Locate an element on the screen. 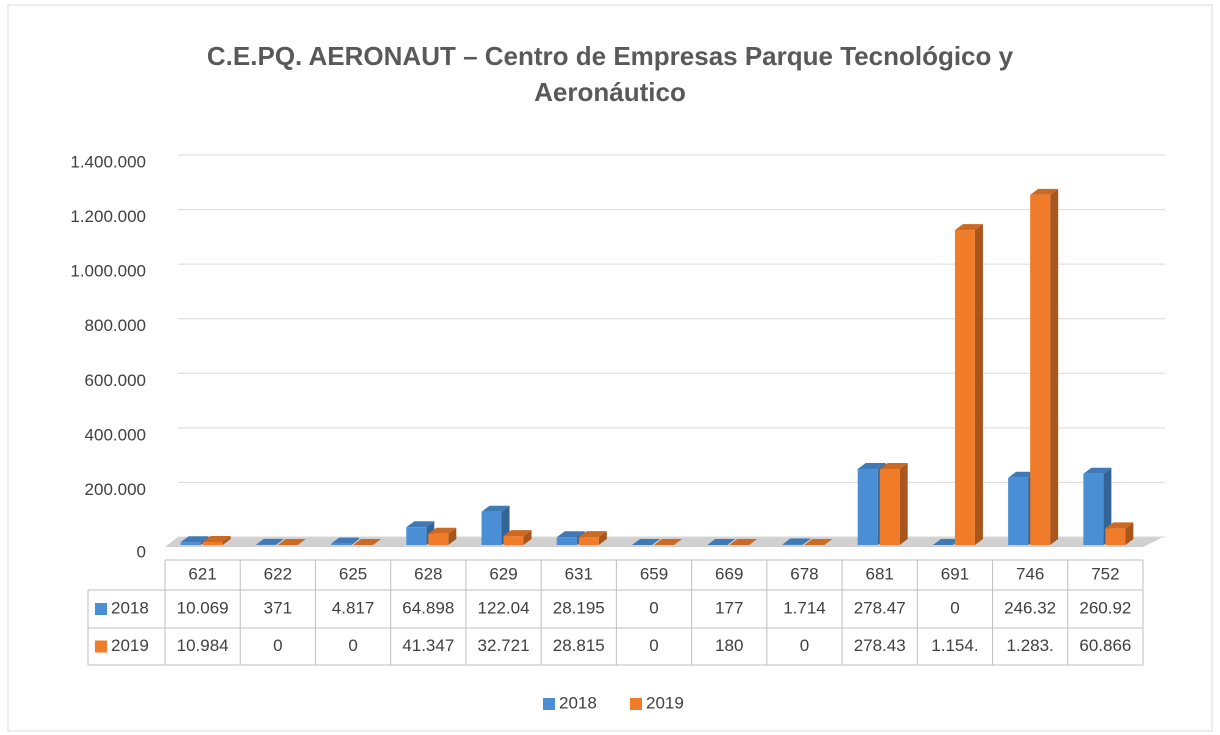 The height and width of the screenshot is (735, 1220). table-value: 180 is located at coordinates (729, 645).